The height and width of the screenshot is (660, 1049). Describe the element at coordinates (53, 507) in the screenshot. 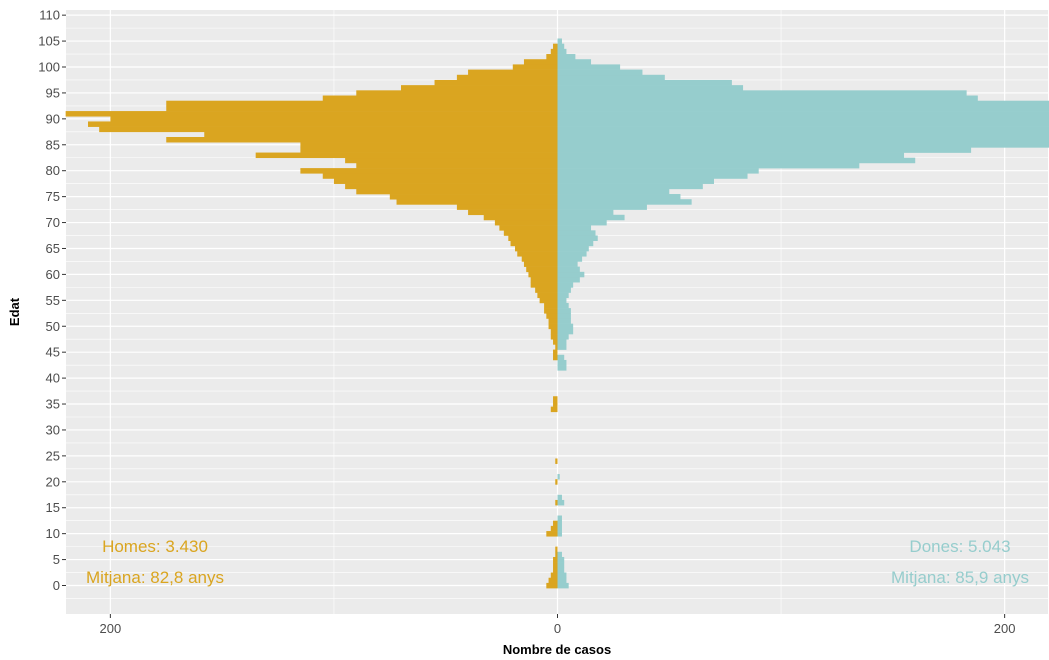

I see `y-tick-label: 15` at that location.